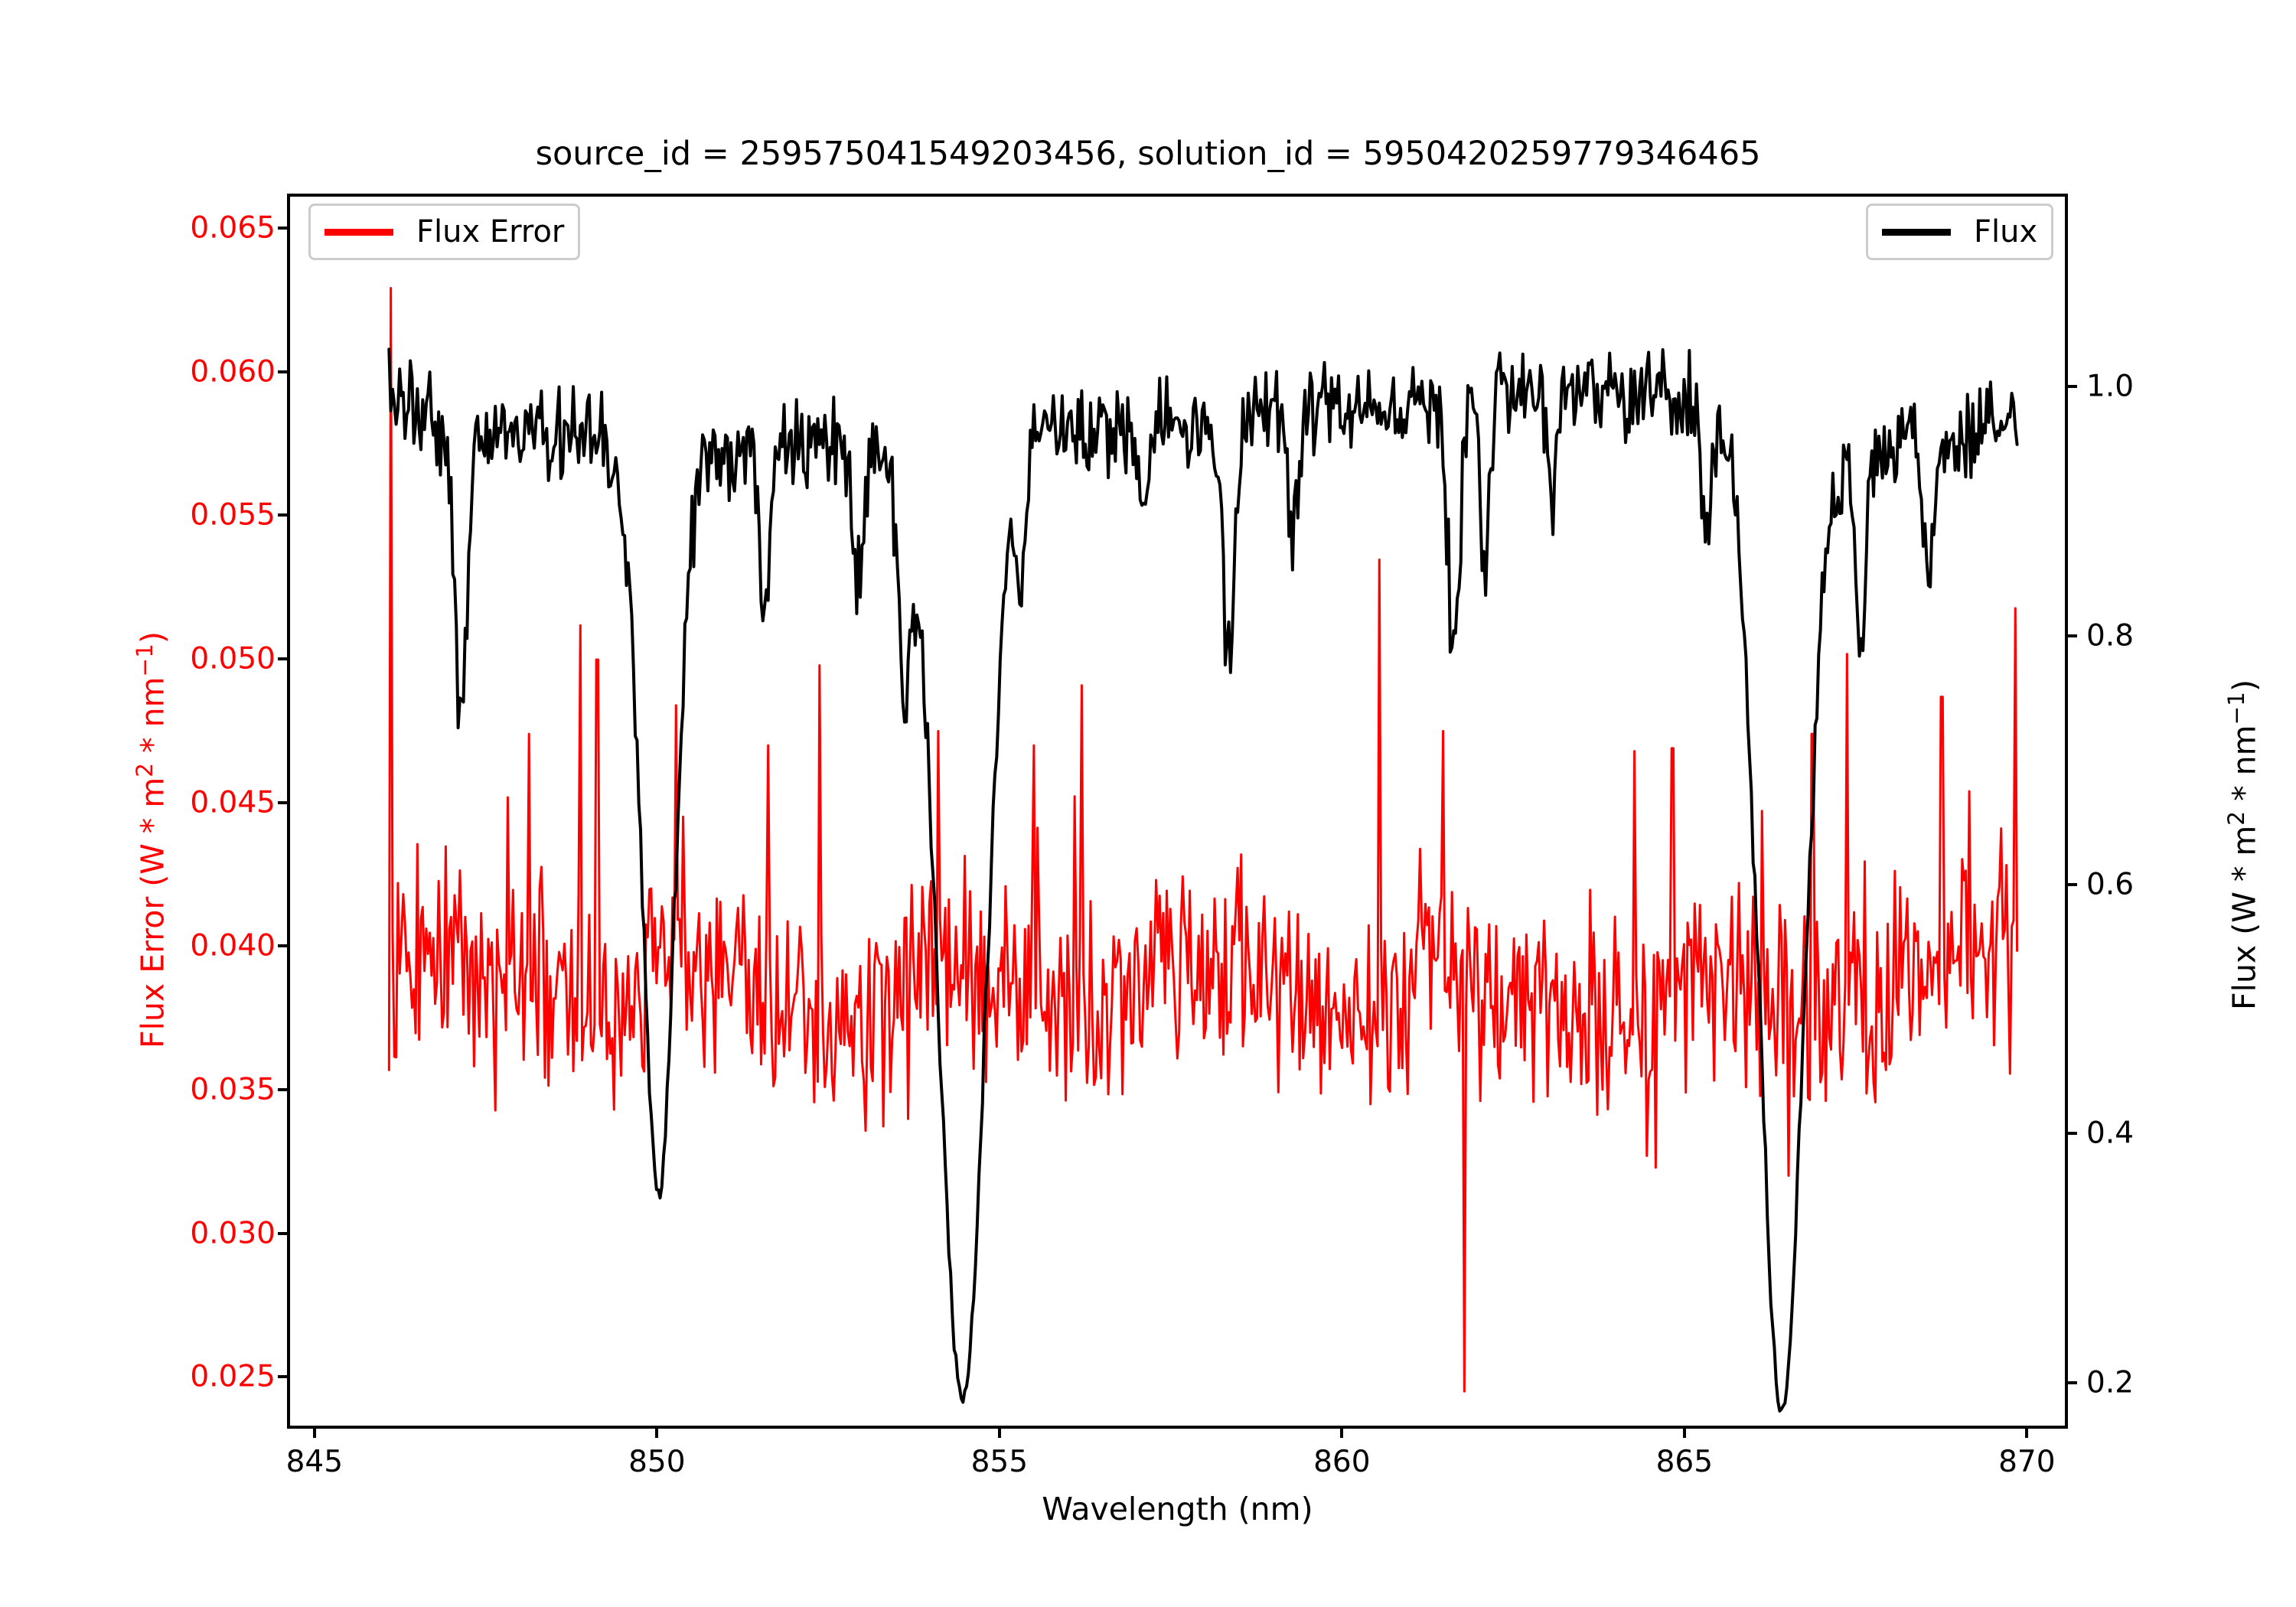  I want to click on y-axis-right-tick-label: 0.6, so click(2110, 884).